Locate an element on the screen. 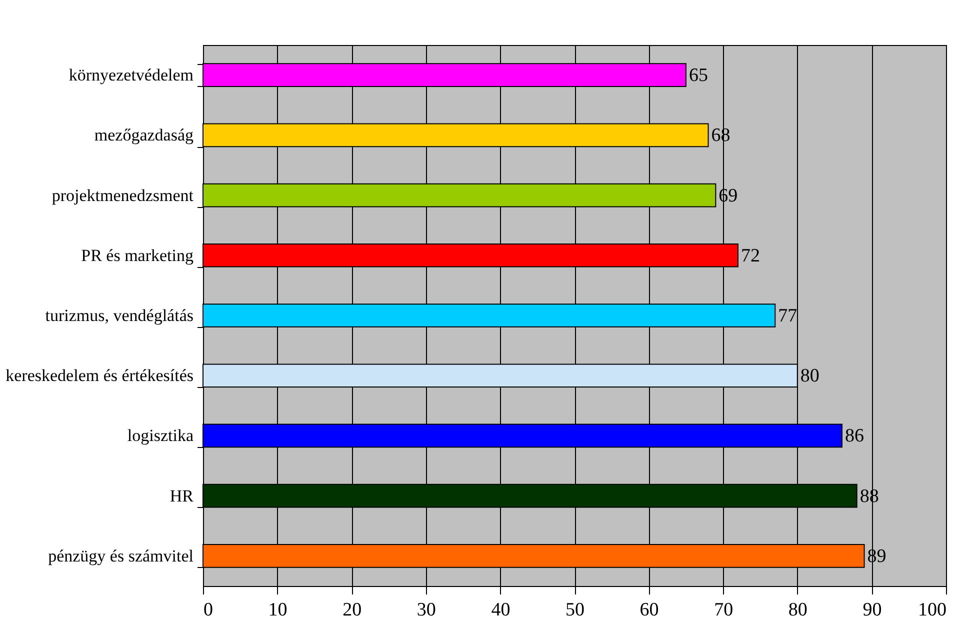 The image size is (977, 627). x-tick-label: 60 is located at coordinates (649, 610).